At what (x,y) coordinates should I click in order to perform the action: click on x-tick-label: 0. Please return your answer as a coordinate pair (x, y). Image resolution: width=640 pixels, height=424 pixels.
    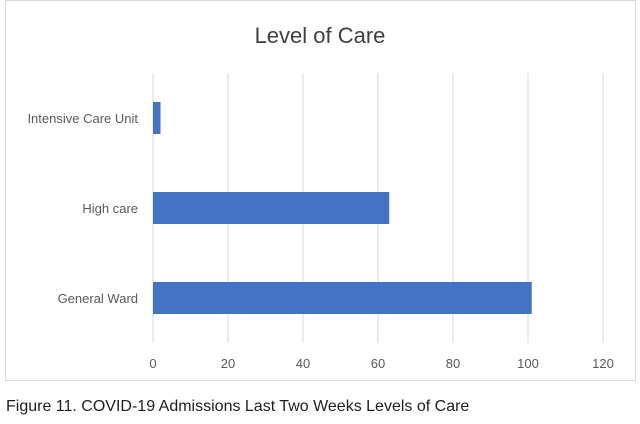
    Looking at the image, I should click on (152, 363).